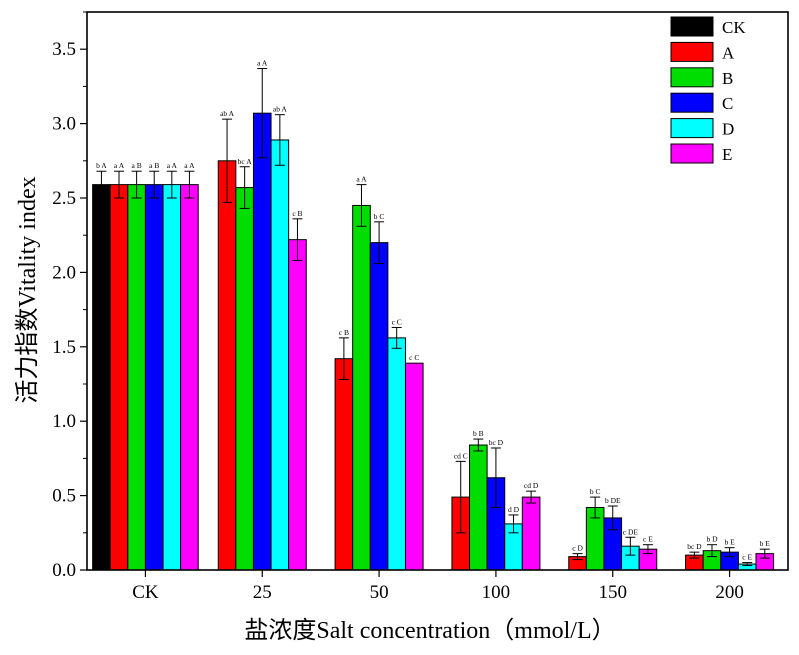  What do you see at coordinates (145, 592) in the screenshot?
I see `x-tick-label: CK` at bounding box center [145, 592].